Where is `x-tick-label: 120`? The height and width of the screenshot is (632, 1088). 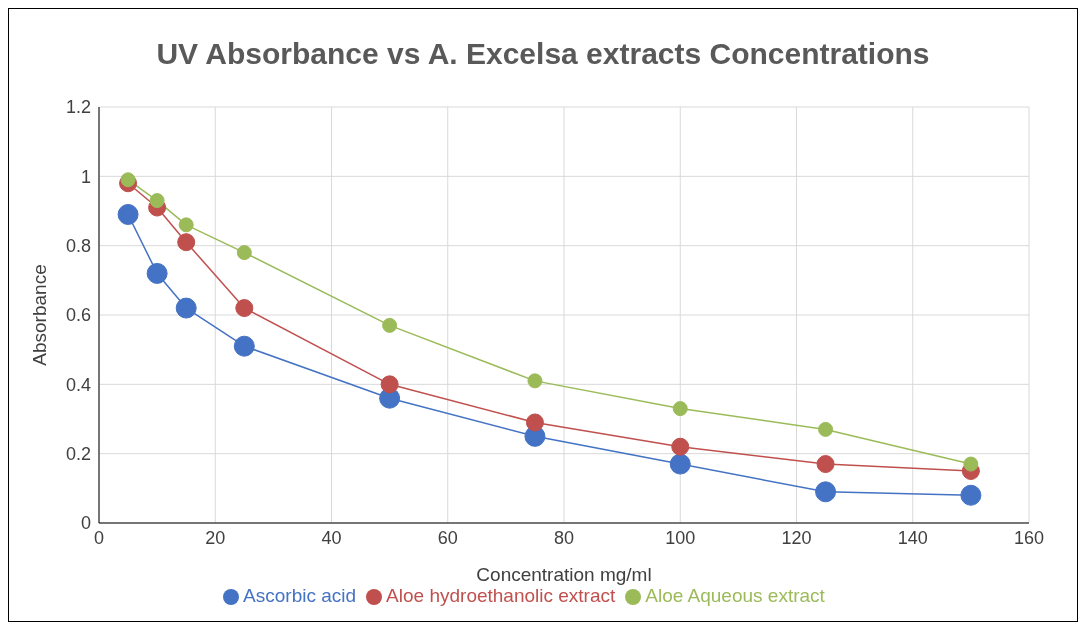
x-tick-label: 120 is located at coordinates (796, 537).